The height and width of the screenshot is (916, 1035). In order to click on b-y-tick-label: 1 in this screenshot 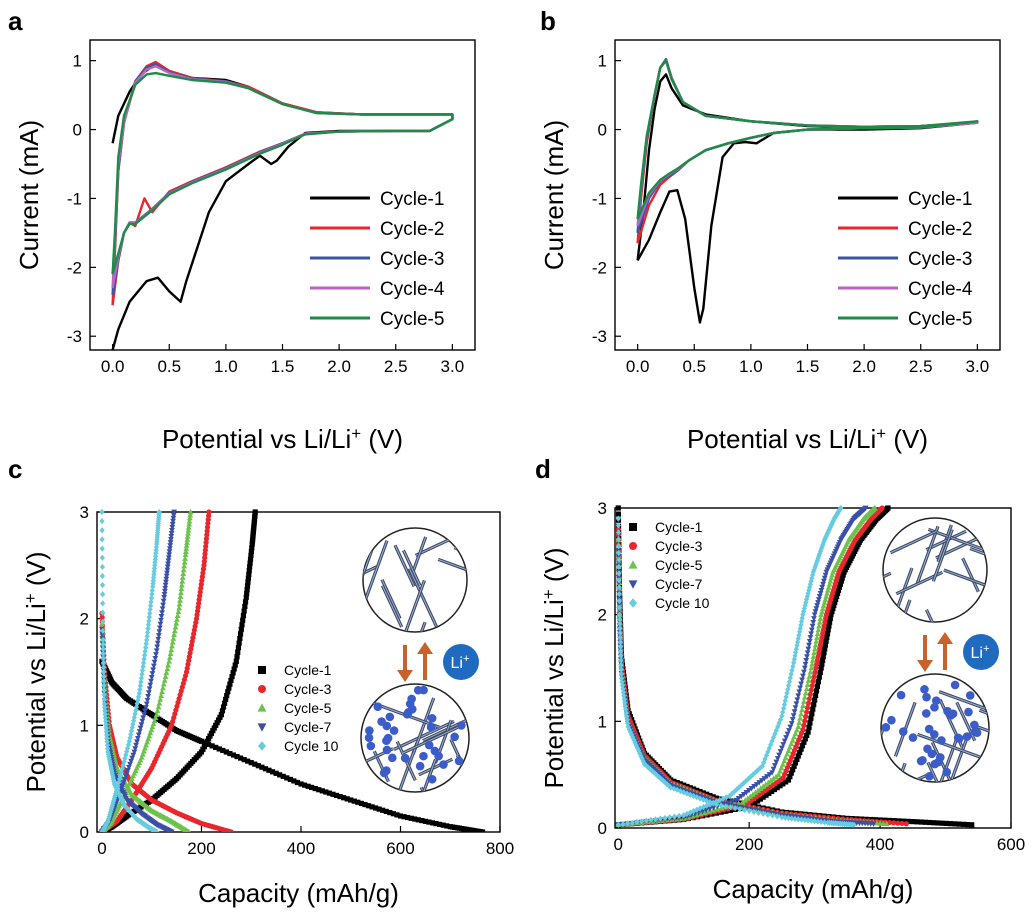, I will do `click(602, 61)`.